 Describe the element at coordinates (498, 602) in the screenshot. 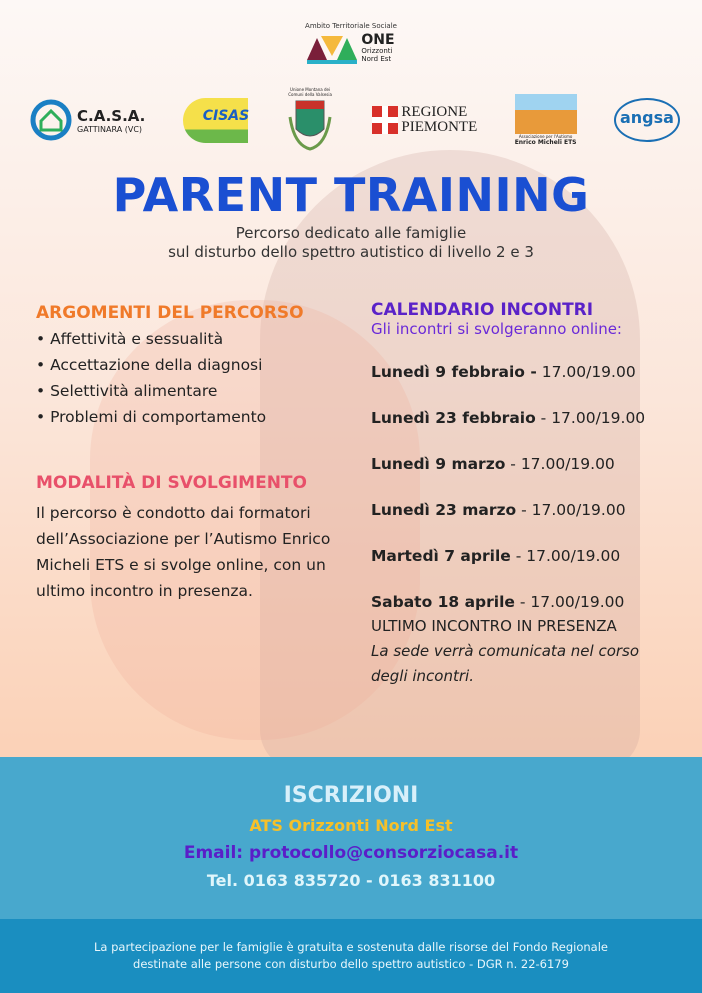

I see `calendar-date: Sabato 18 aprile - 17.00/19.00` at that location.